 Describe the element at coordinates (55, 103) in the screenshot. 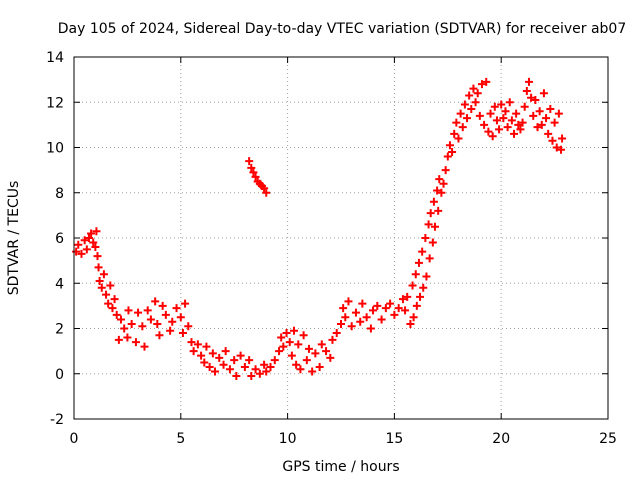

I see `y-tick-label: 12` at that location.